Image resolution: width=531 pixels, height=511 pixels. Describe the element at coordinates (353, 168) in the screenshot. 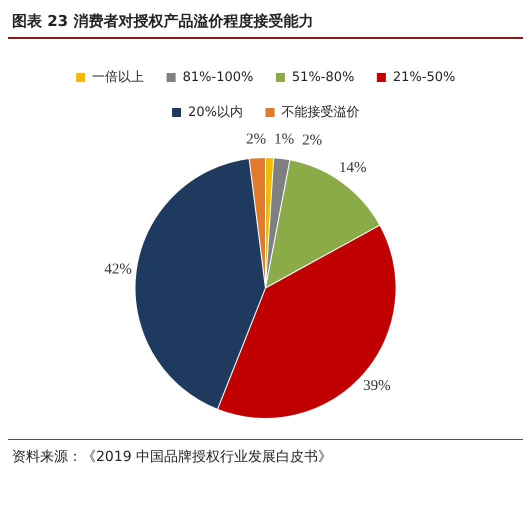

I see `data-label: 14%` at that location.